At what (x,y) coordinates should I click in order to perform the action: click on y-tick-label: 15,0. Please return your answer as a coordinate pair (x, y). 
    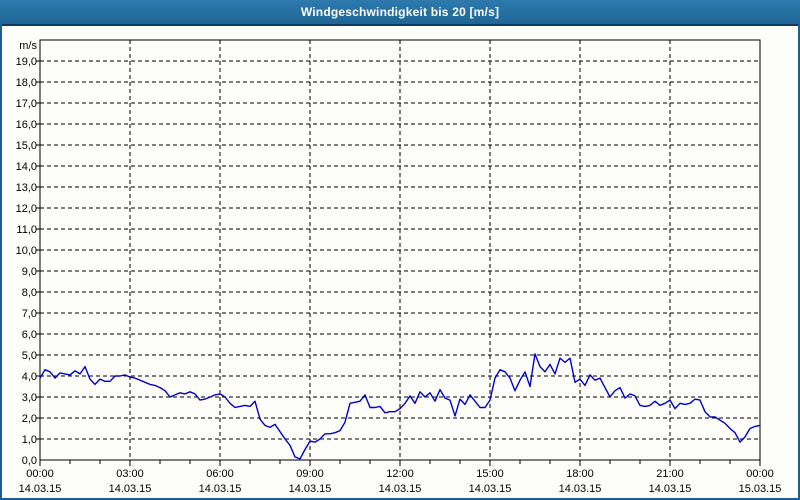
    Looking at the image, I should click on (26, 146).